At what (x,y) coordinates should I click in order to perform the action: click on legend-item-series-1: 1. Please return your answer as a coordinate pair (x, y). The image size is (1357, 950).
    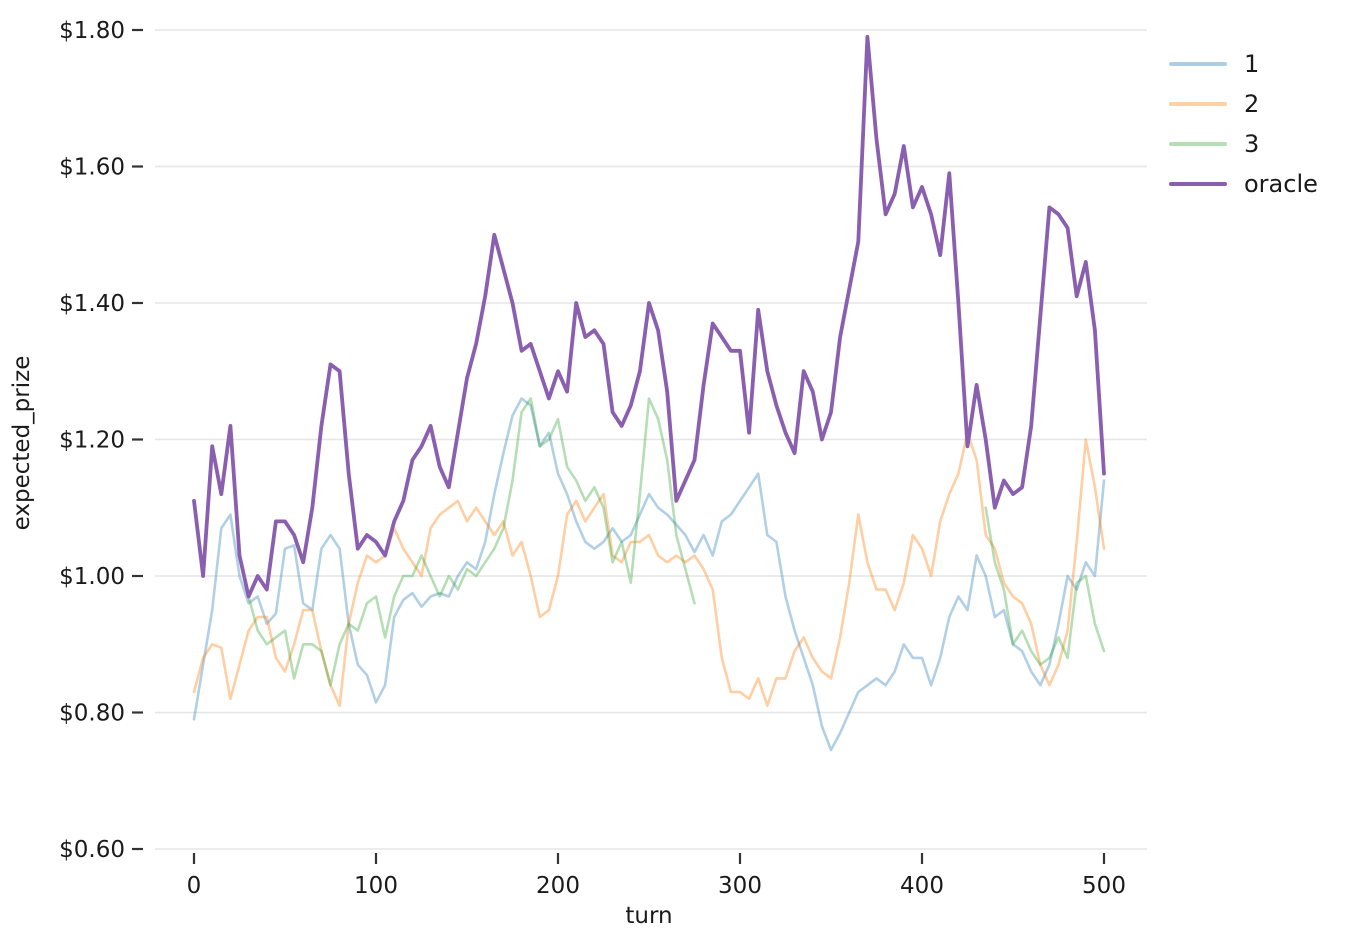
    Looking at the image, I should click on (1243, 64).